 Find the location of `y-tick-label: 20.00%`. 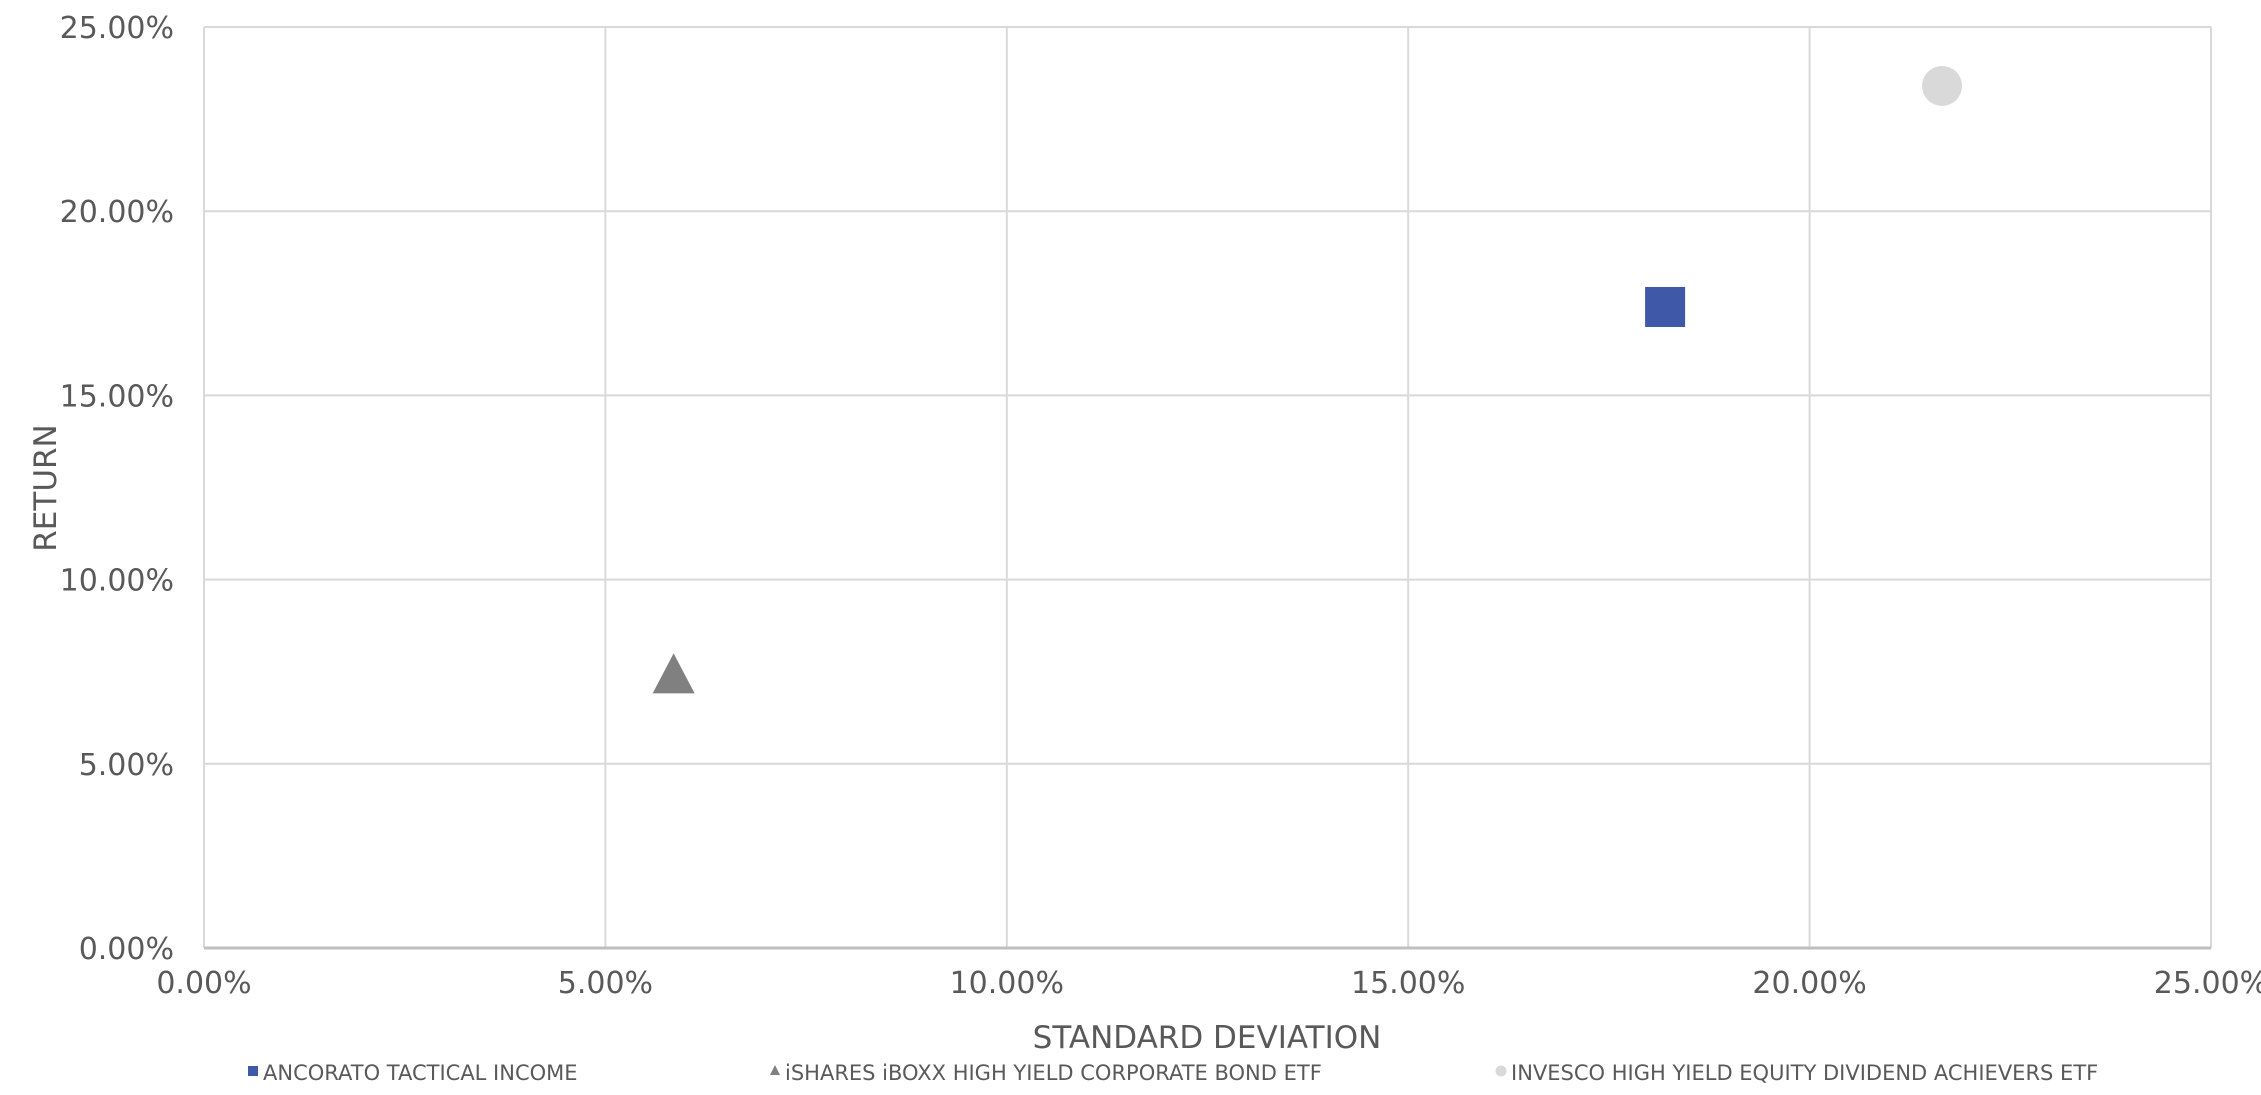

y-tick-label: 20.00% is located at coordinates (117, 212).